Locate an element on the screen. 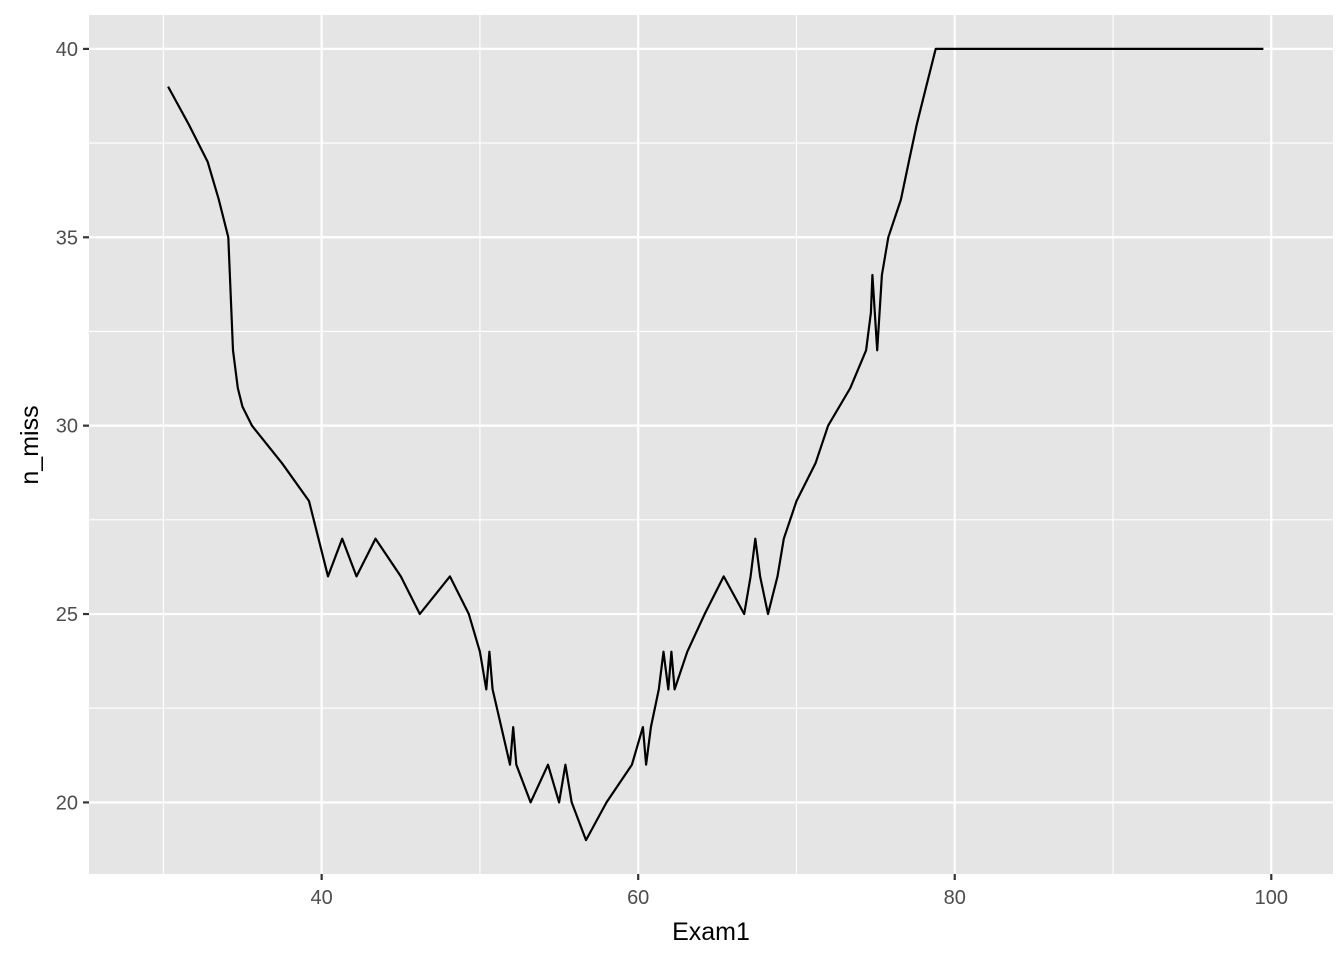 This screenshot has height=960, width=1344. x-axis-title: Exam1 is located at coordinates (711, 932).